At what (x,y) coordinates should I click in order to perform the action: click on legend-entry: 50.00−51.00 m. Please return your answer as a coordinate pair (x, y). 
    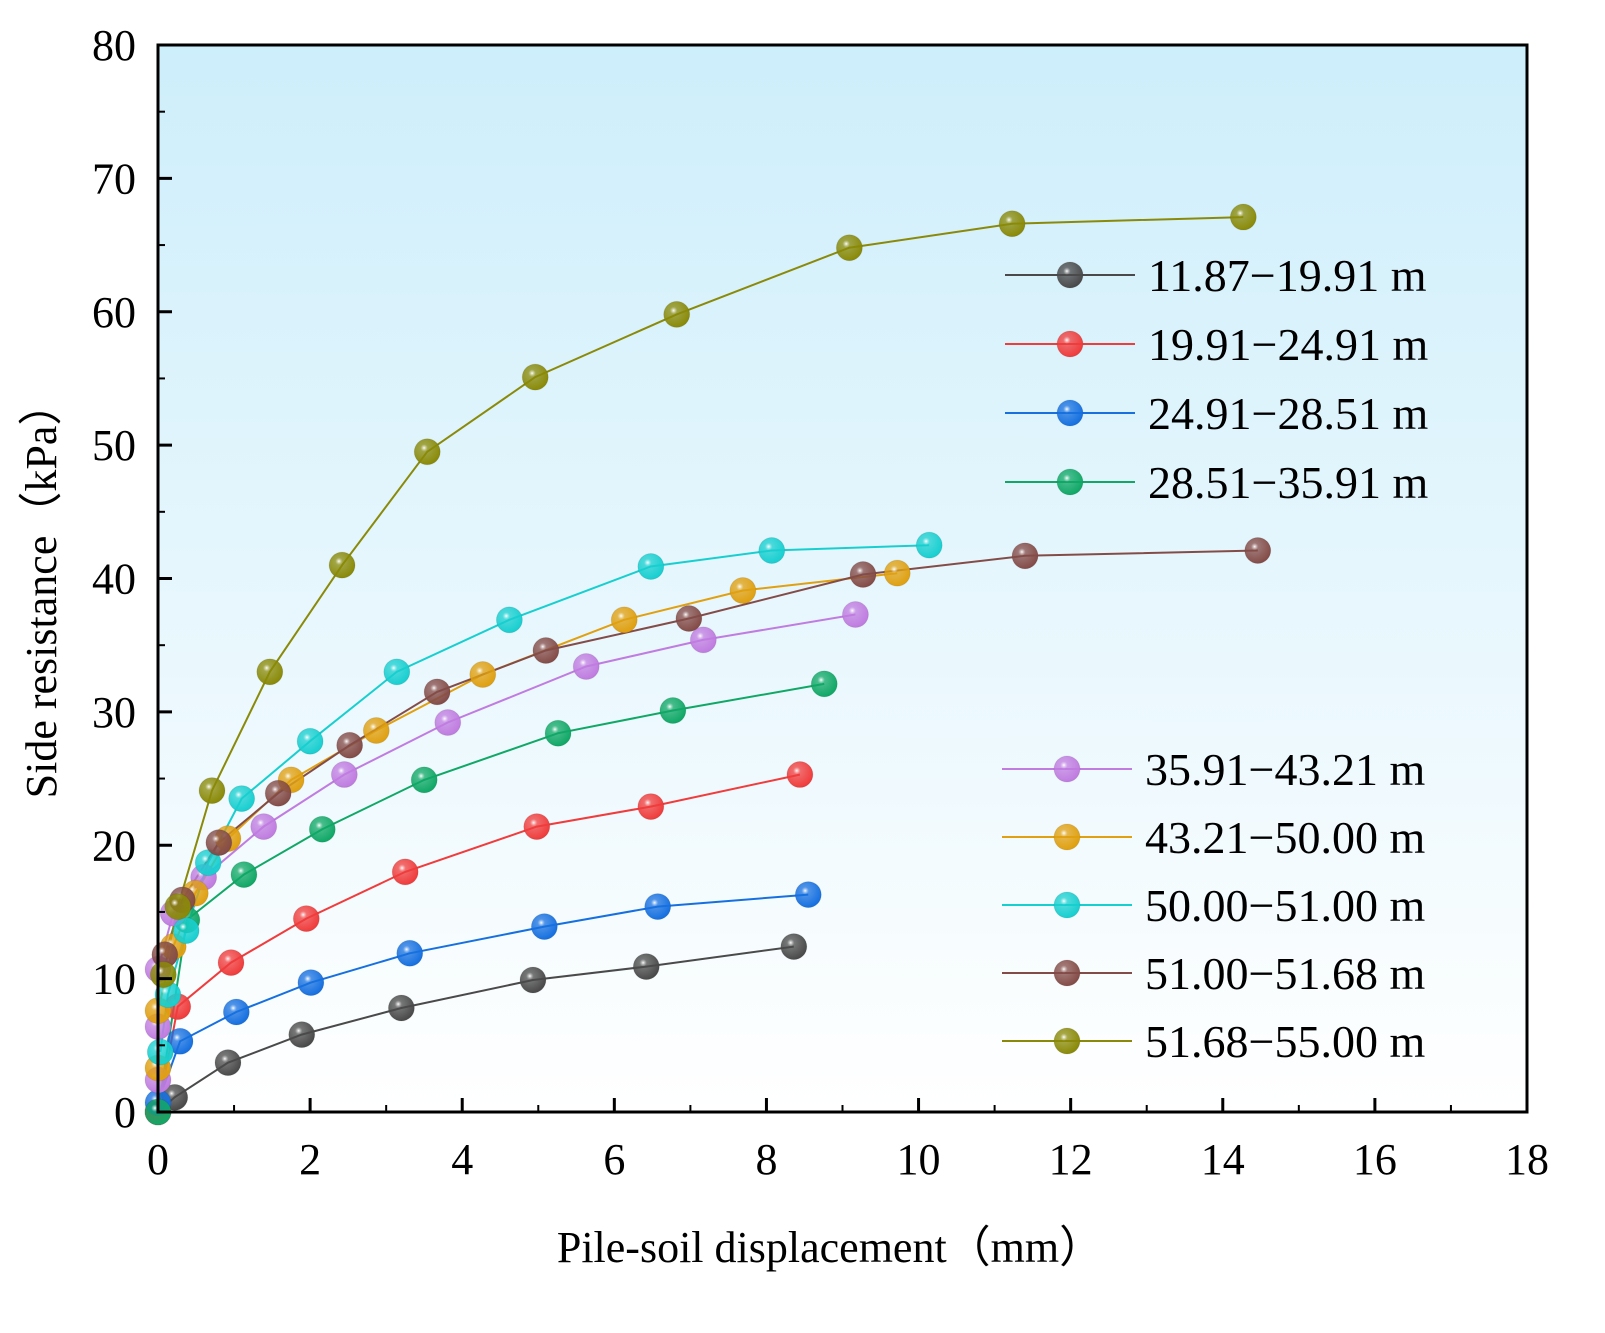
    Looking at the image, I should click on (1213, 905).